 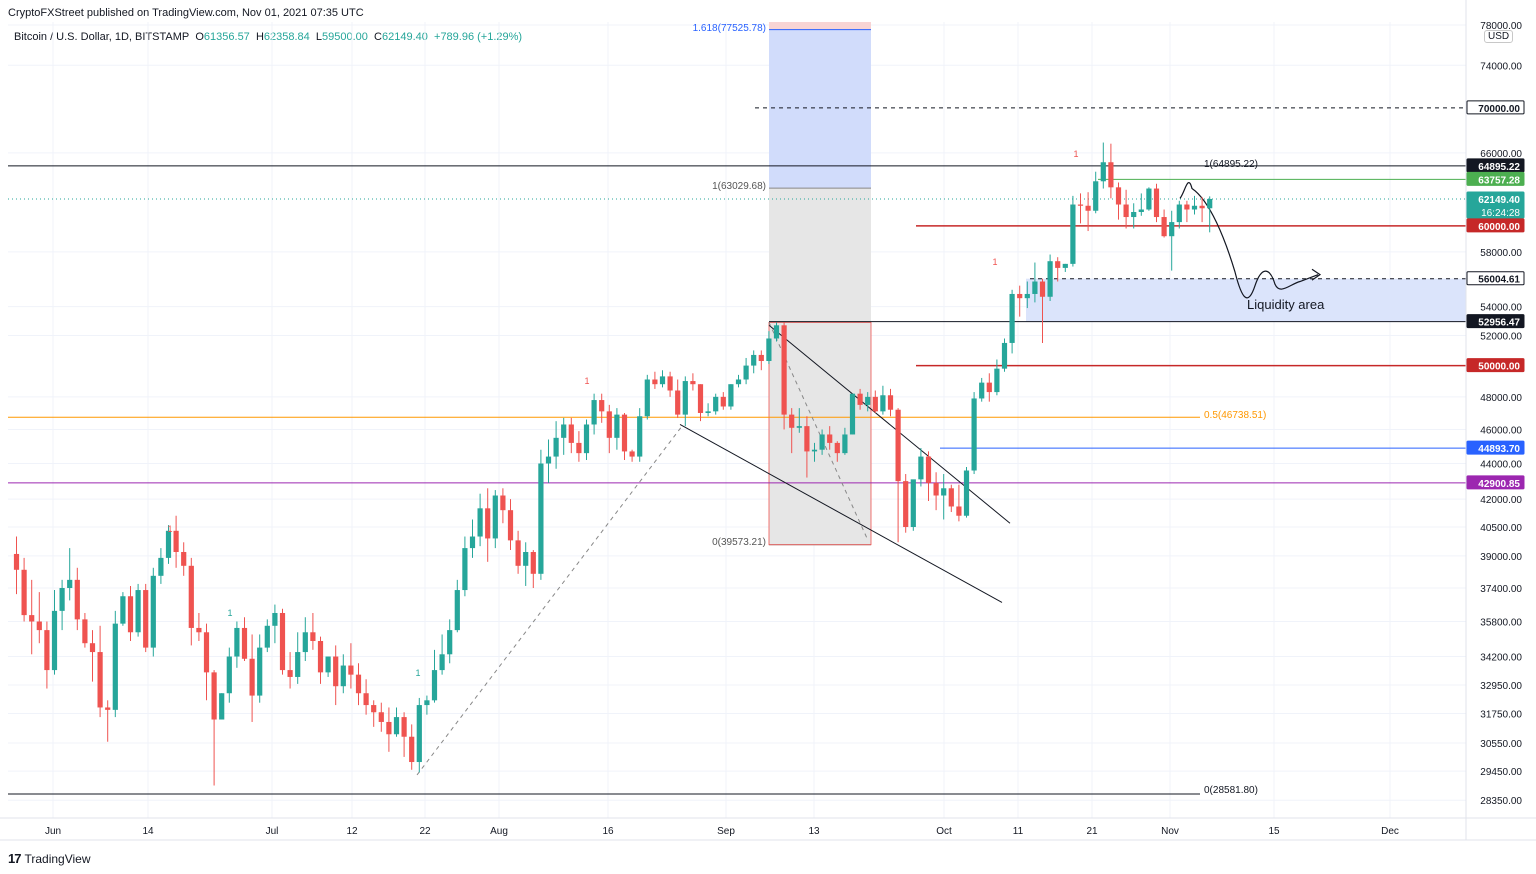 What do you see at coordinates (53, 831) in the screenshot?
I see `time-tick-label: Jun` at bounding box center [53, 831].